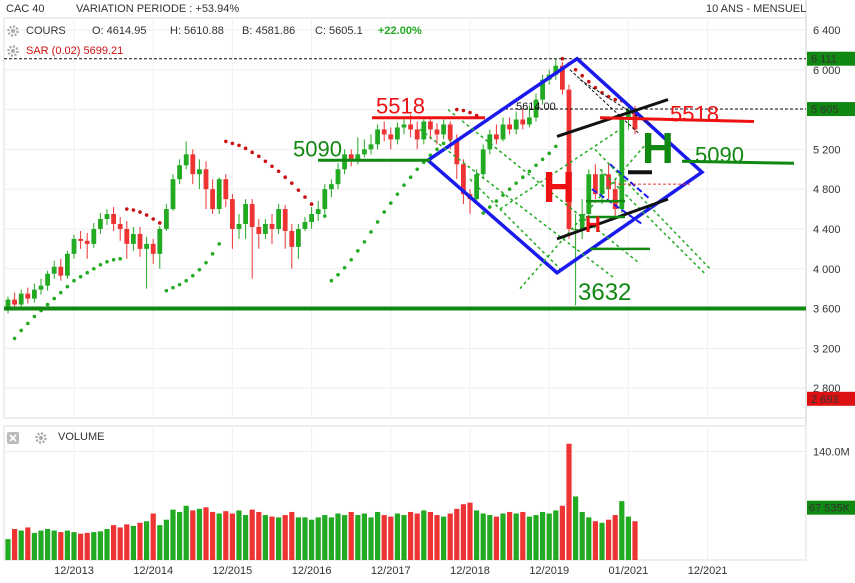 Image resolution: width=855 pixels, height=583 pixels. What do you see at coordinates (197, 31) in the screenshot?
I see `high-value: H: 5610.88` at bounding box center [197, 31].